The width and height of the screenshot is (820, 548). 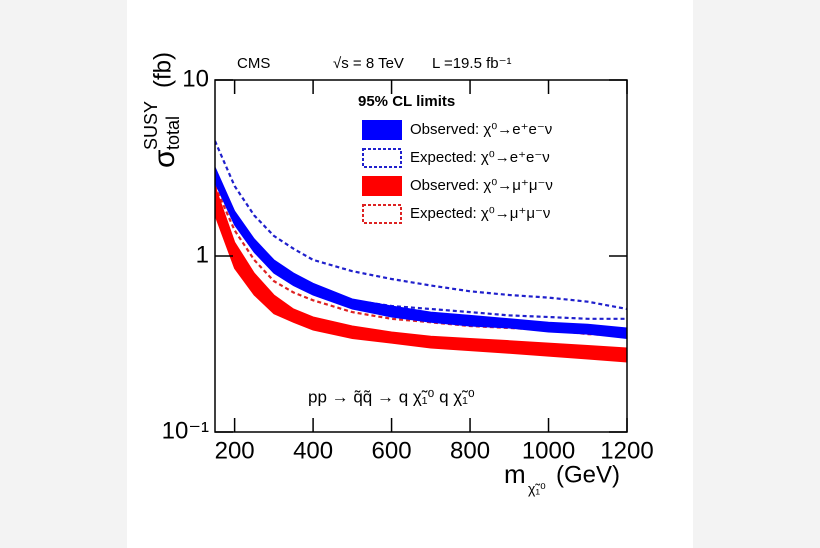 What do you see at coordinates (626, 450) in the screenshot?
I see `x-tick-label: 1200` at bounding box center [626, 450].